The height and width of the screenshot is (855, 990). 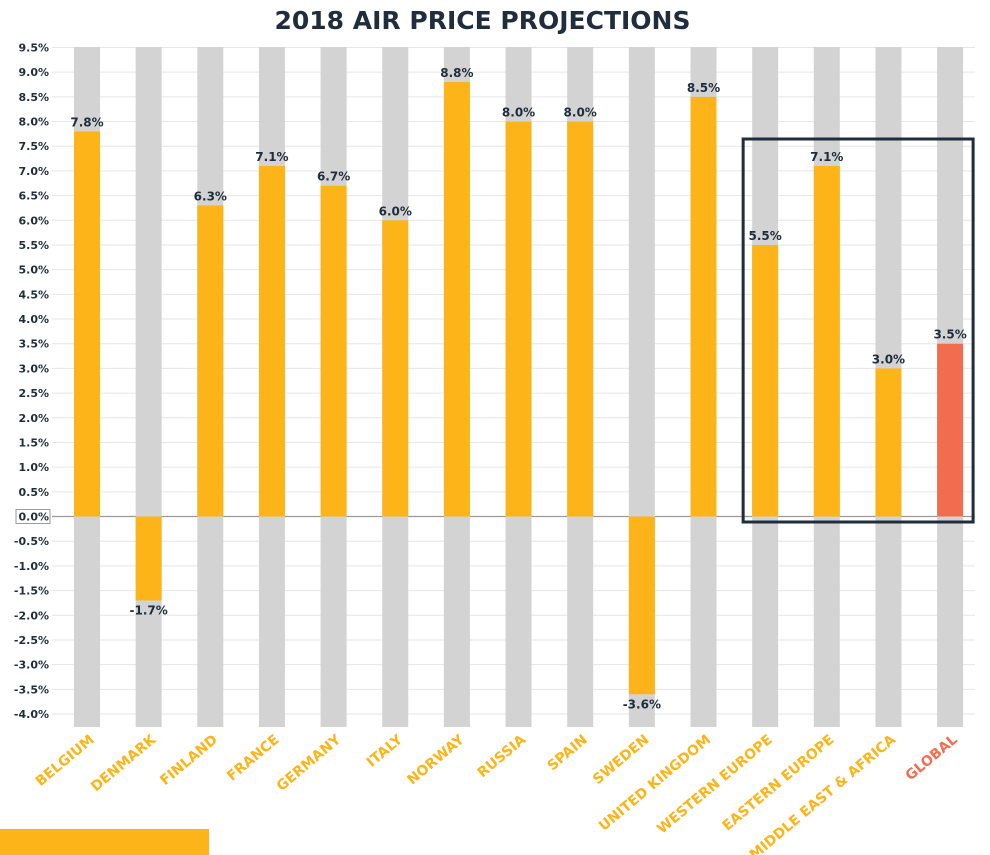 What do you see at coordinates (482, 20) in the screenshot?
I see `chart-title: 2018 AIR PRICE PROJECTIONS` at bounding box center [482, 20].